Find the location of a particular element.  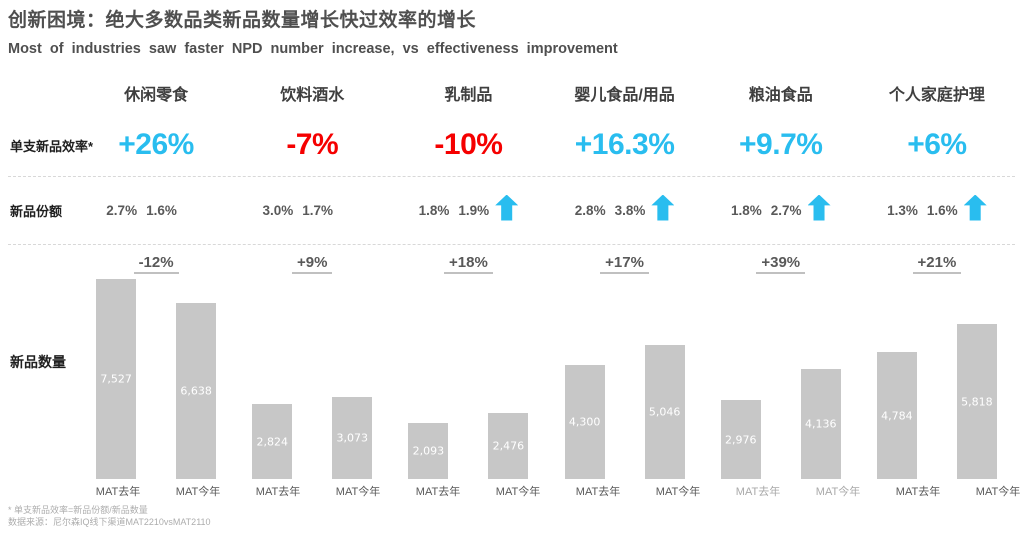

share-last-year: 3.0% is located at coordinates (278, 210).